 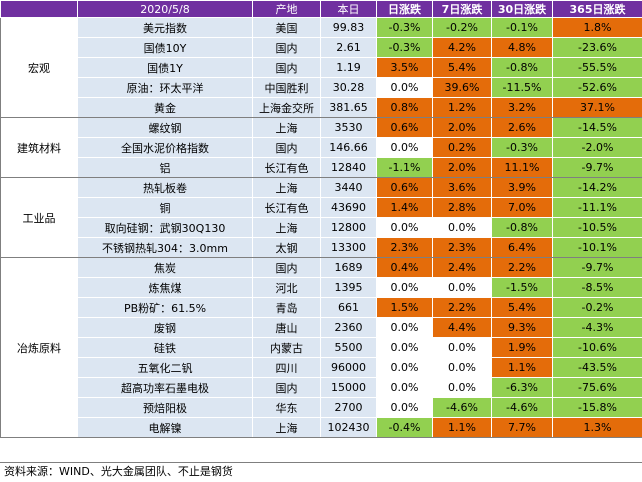 What do you see at coordinates (286, 27) in the screenshot?
I see `item-location: 美国` at bounding box center [286, 27].